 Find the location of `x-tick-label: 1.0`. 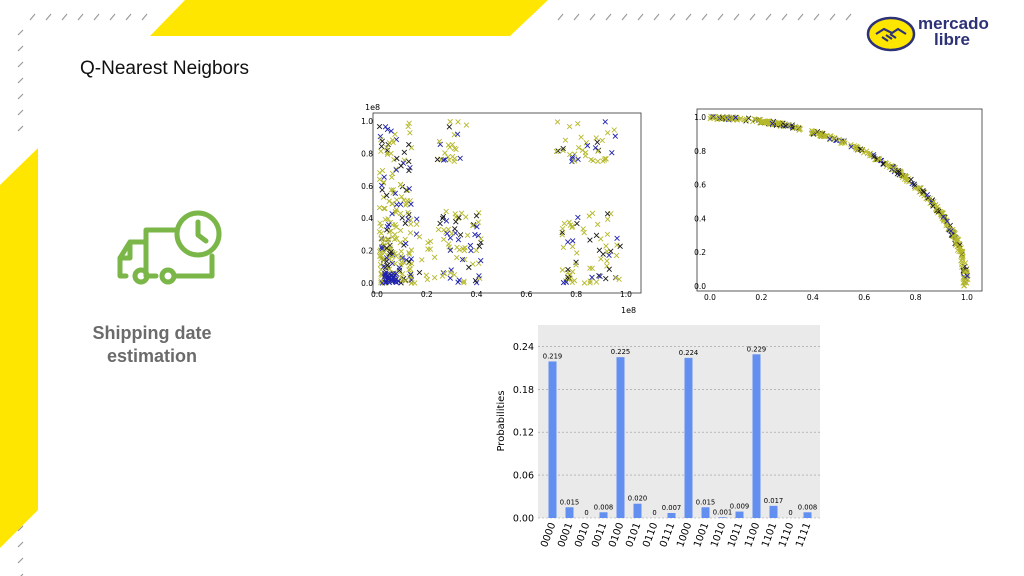

x-tick-label: 1.0 is located at coordinates (967, 296).